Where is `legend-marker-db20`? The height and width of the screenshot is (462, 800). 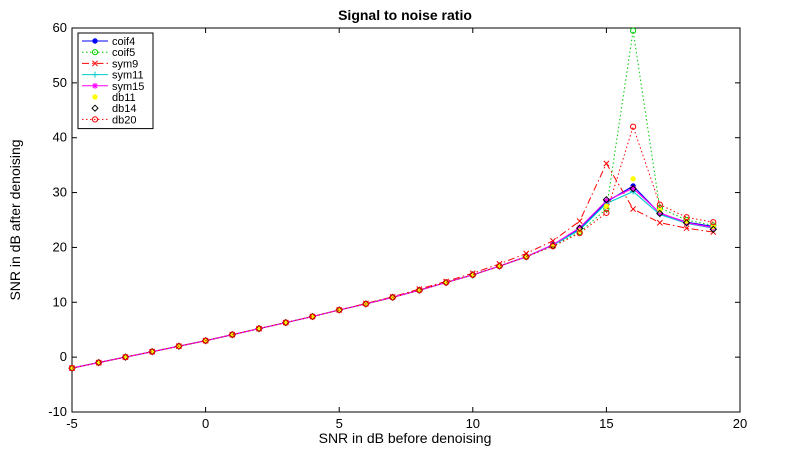 legend-marker-db20 is located at coordinates (95, 119).